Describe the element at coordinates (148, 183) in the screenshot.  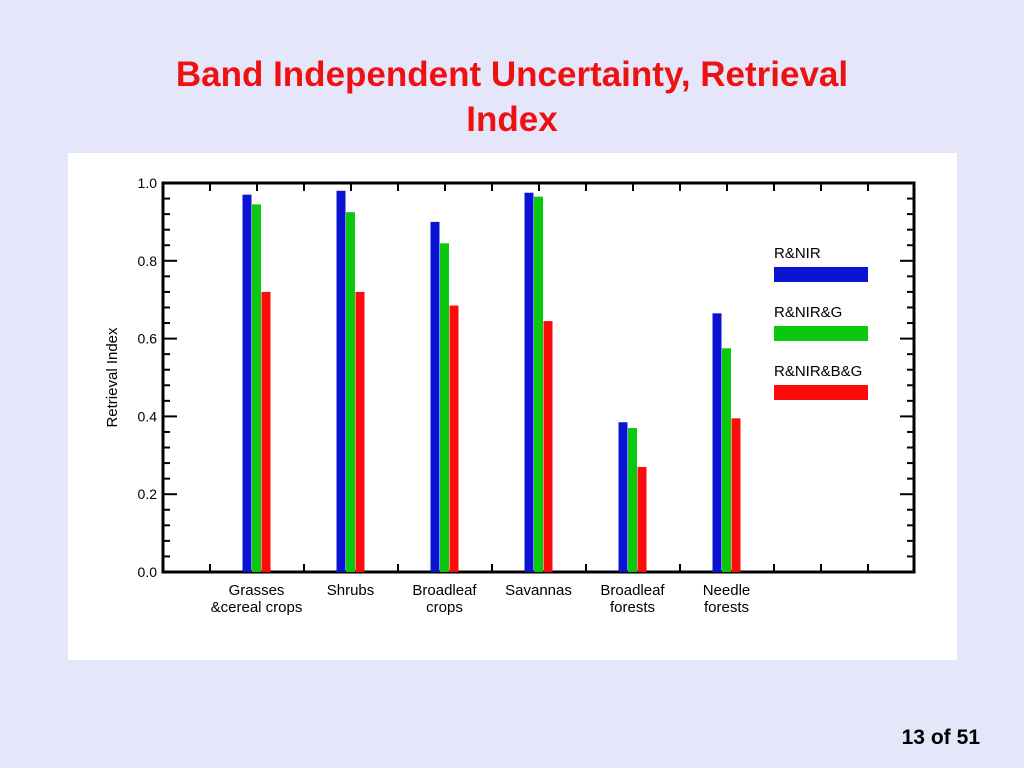
I see `y-tick-label: 1.0` at that location.